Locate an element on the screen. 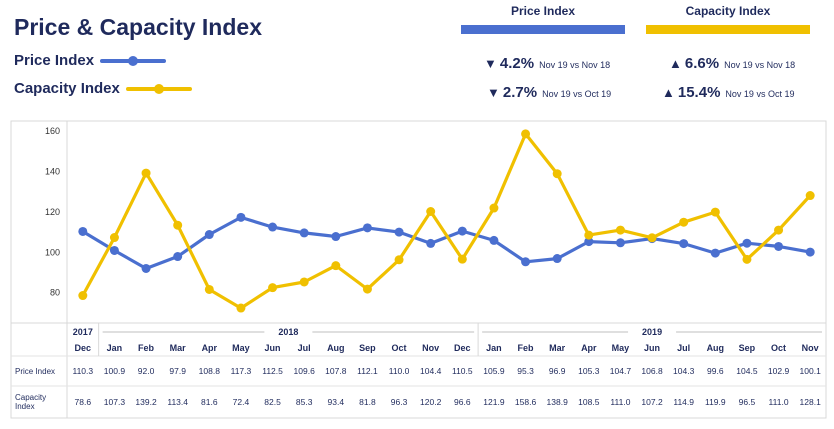  capacity-stats-header: Capacity Index is located at coordinates (728, 19).